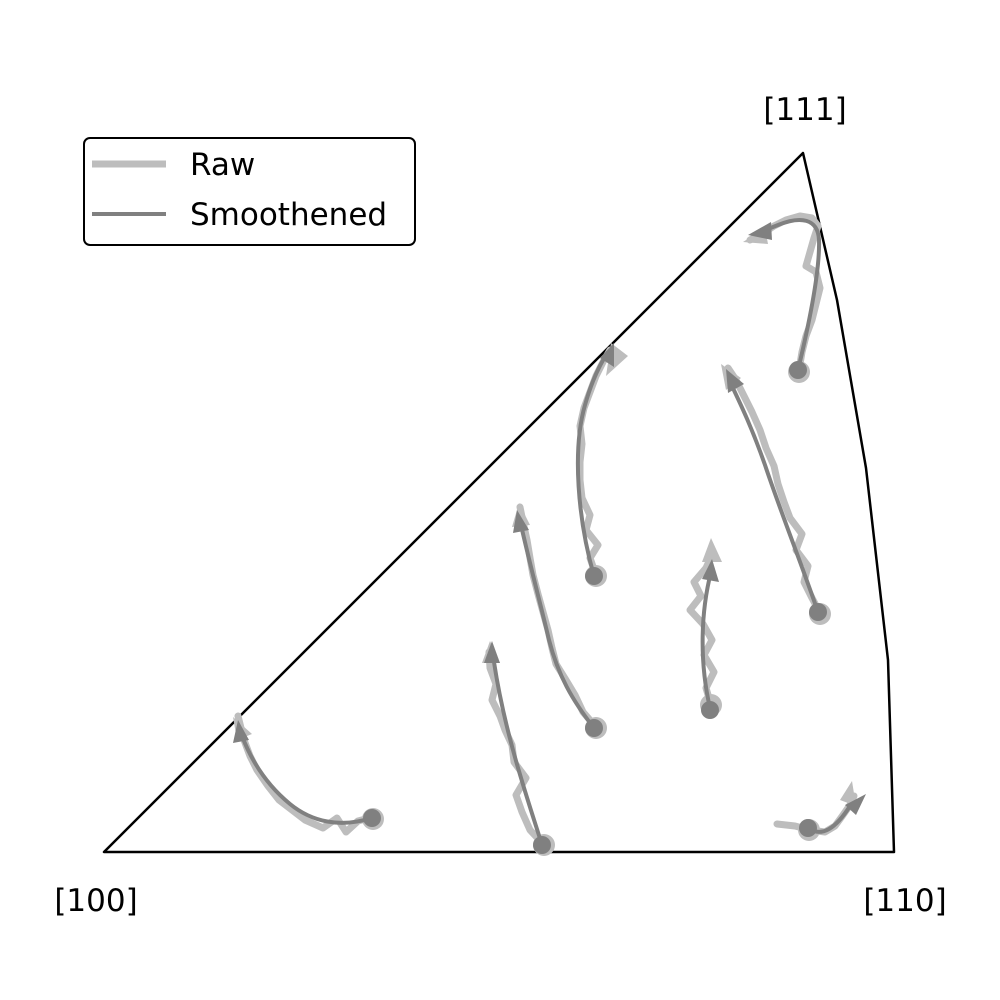 This screenshot has width=1000, height=1000. Describe the element at coordinates (288, 215) in the screenshot. I see `legend-smooth-label: Smoothened` at that location.